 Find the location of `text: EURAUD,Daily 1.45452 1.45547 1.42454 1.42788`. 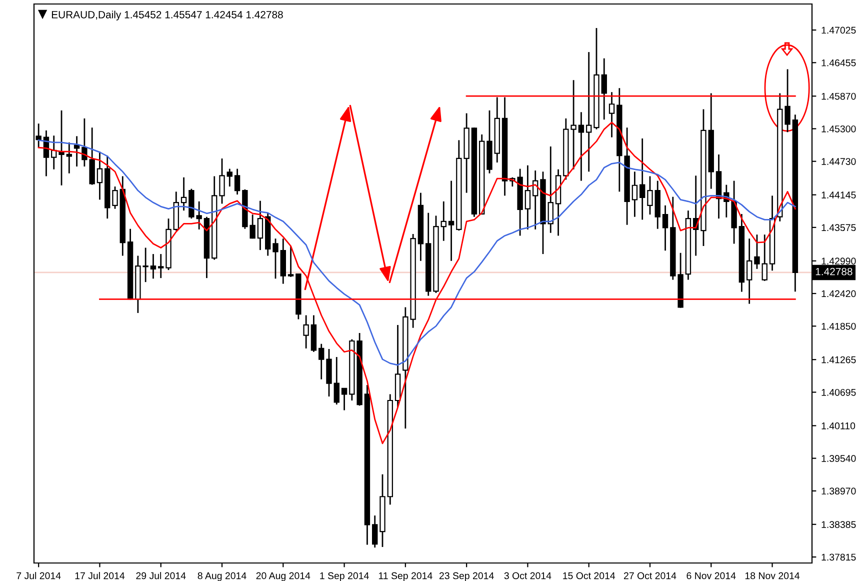

text: EURAUD,Daily 1.45452 1.45547 1.42454 1.42788 is located at coordinates (167, 15).